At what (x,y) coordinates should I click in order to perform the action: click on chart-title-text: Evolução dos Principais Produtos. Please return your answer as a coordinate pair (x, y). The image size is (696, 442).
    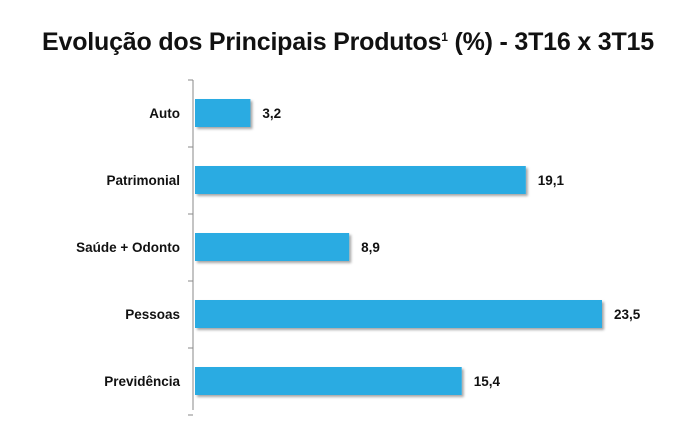
    Looking at the image, I should click on (242, 42).